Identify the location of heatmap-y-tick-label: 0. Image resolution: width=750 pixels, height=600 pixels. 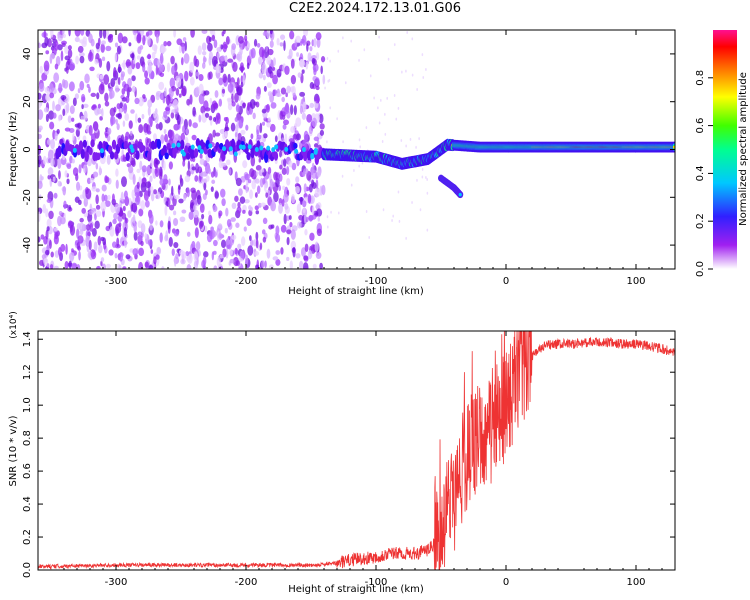
(27, 149).